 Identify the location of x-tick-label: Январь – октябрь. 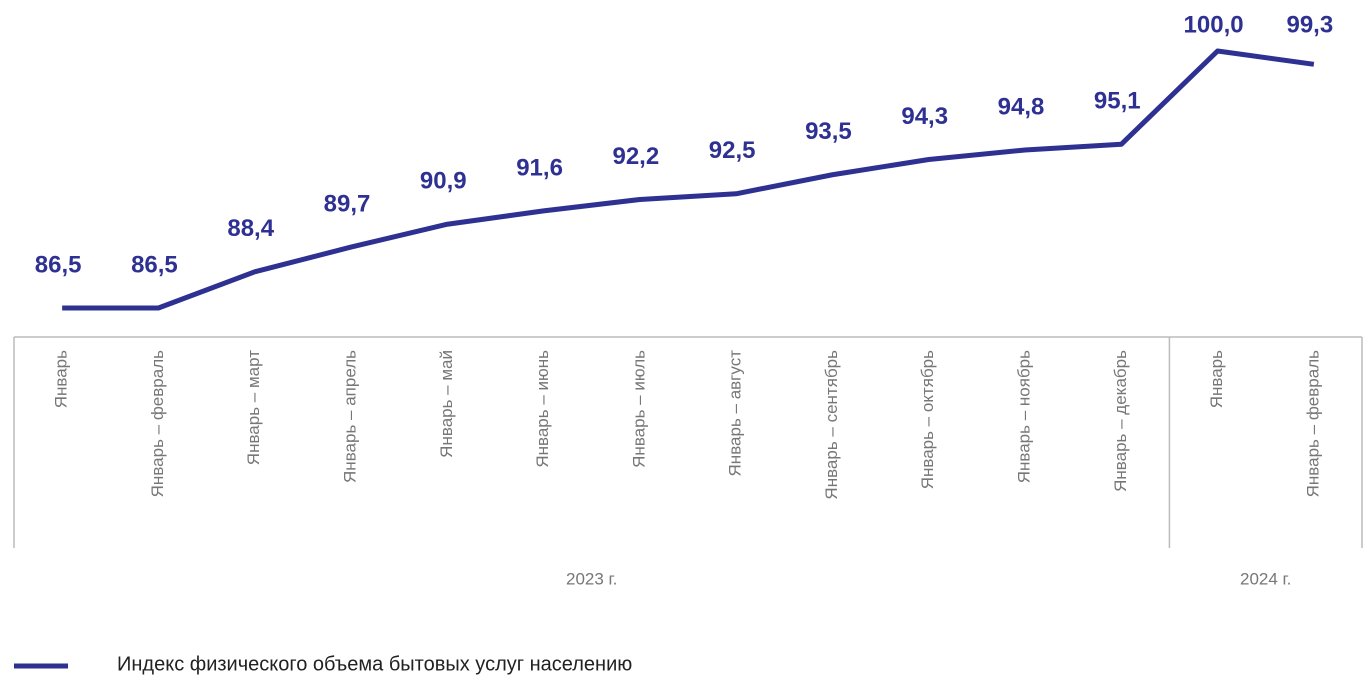
(927, 419).